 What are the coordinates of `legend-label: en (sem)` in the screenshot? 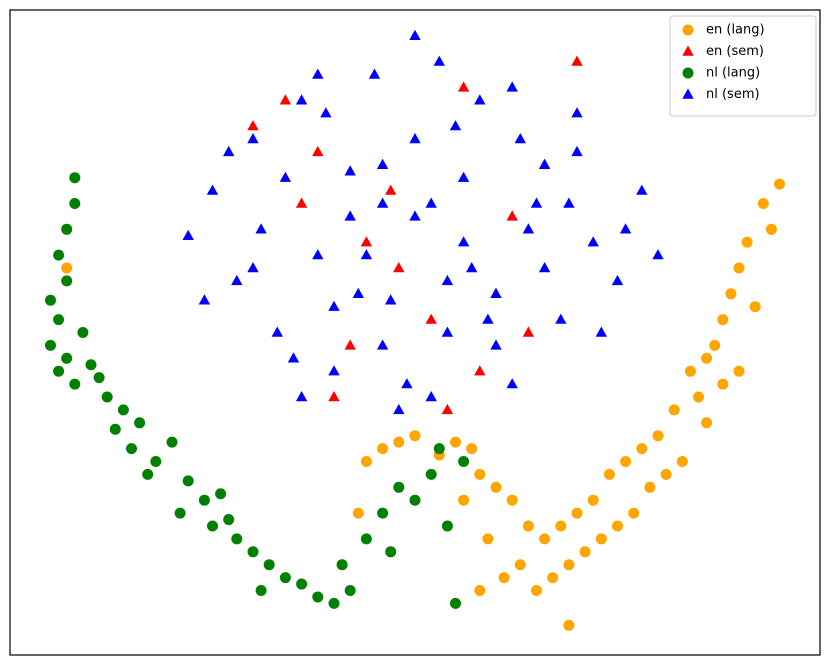 It's located at (735, 51).